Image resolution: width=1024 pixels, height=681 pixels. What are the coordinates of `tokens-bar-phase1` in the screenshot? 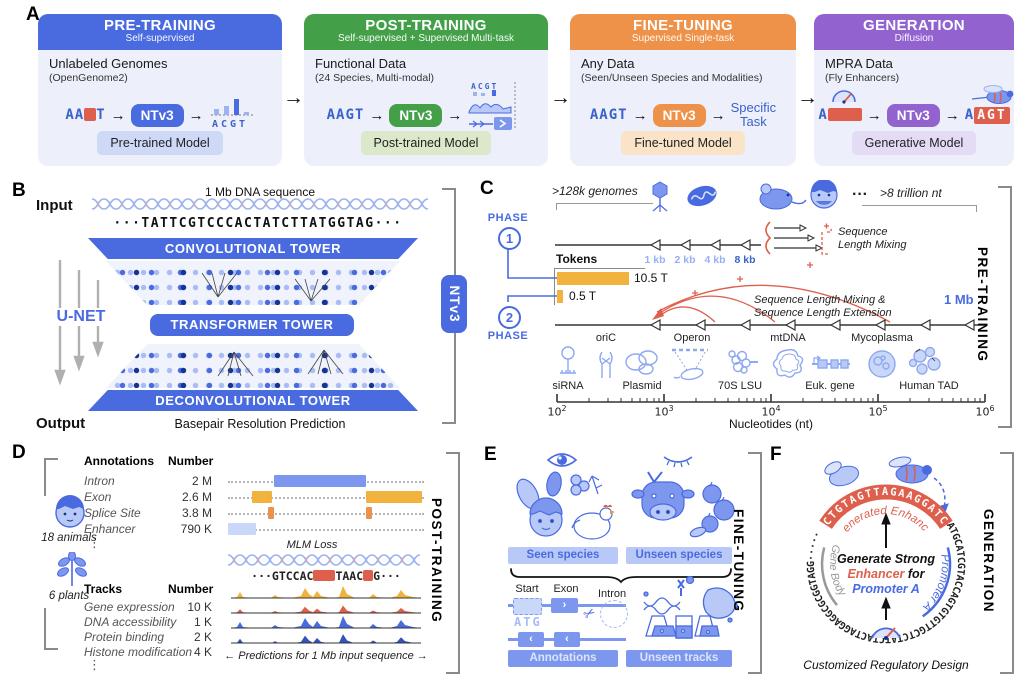 It's located at (593, 278).